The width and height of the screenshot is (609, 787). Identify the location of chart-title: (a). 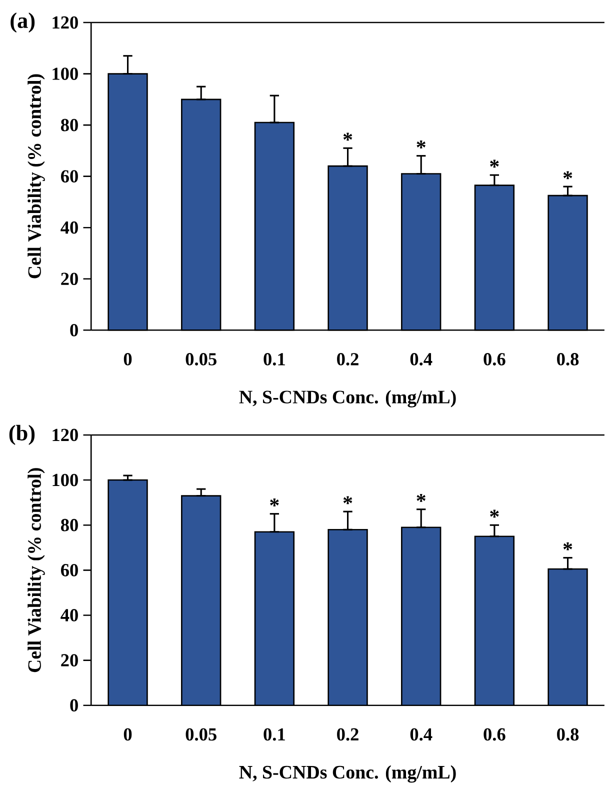
(22, 22).